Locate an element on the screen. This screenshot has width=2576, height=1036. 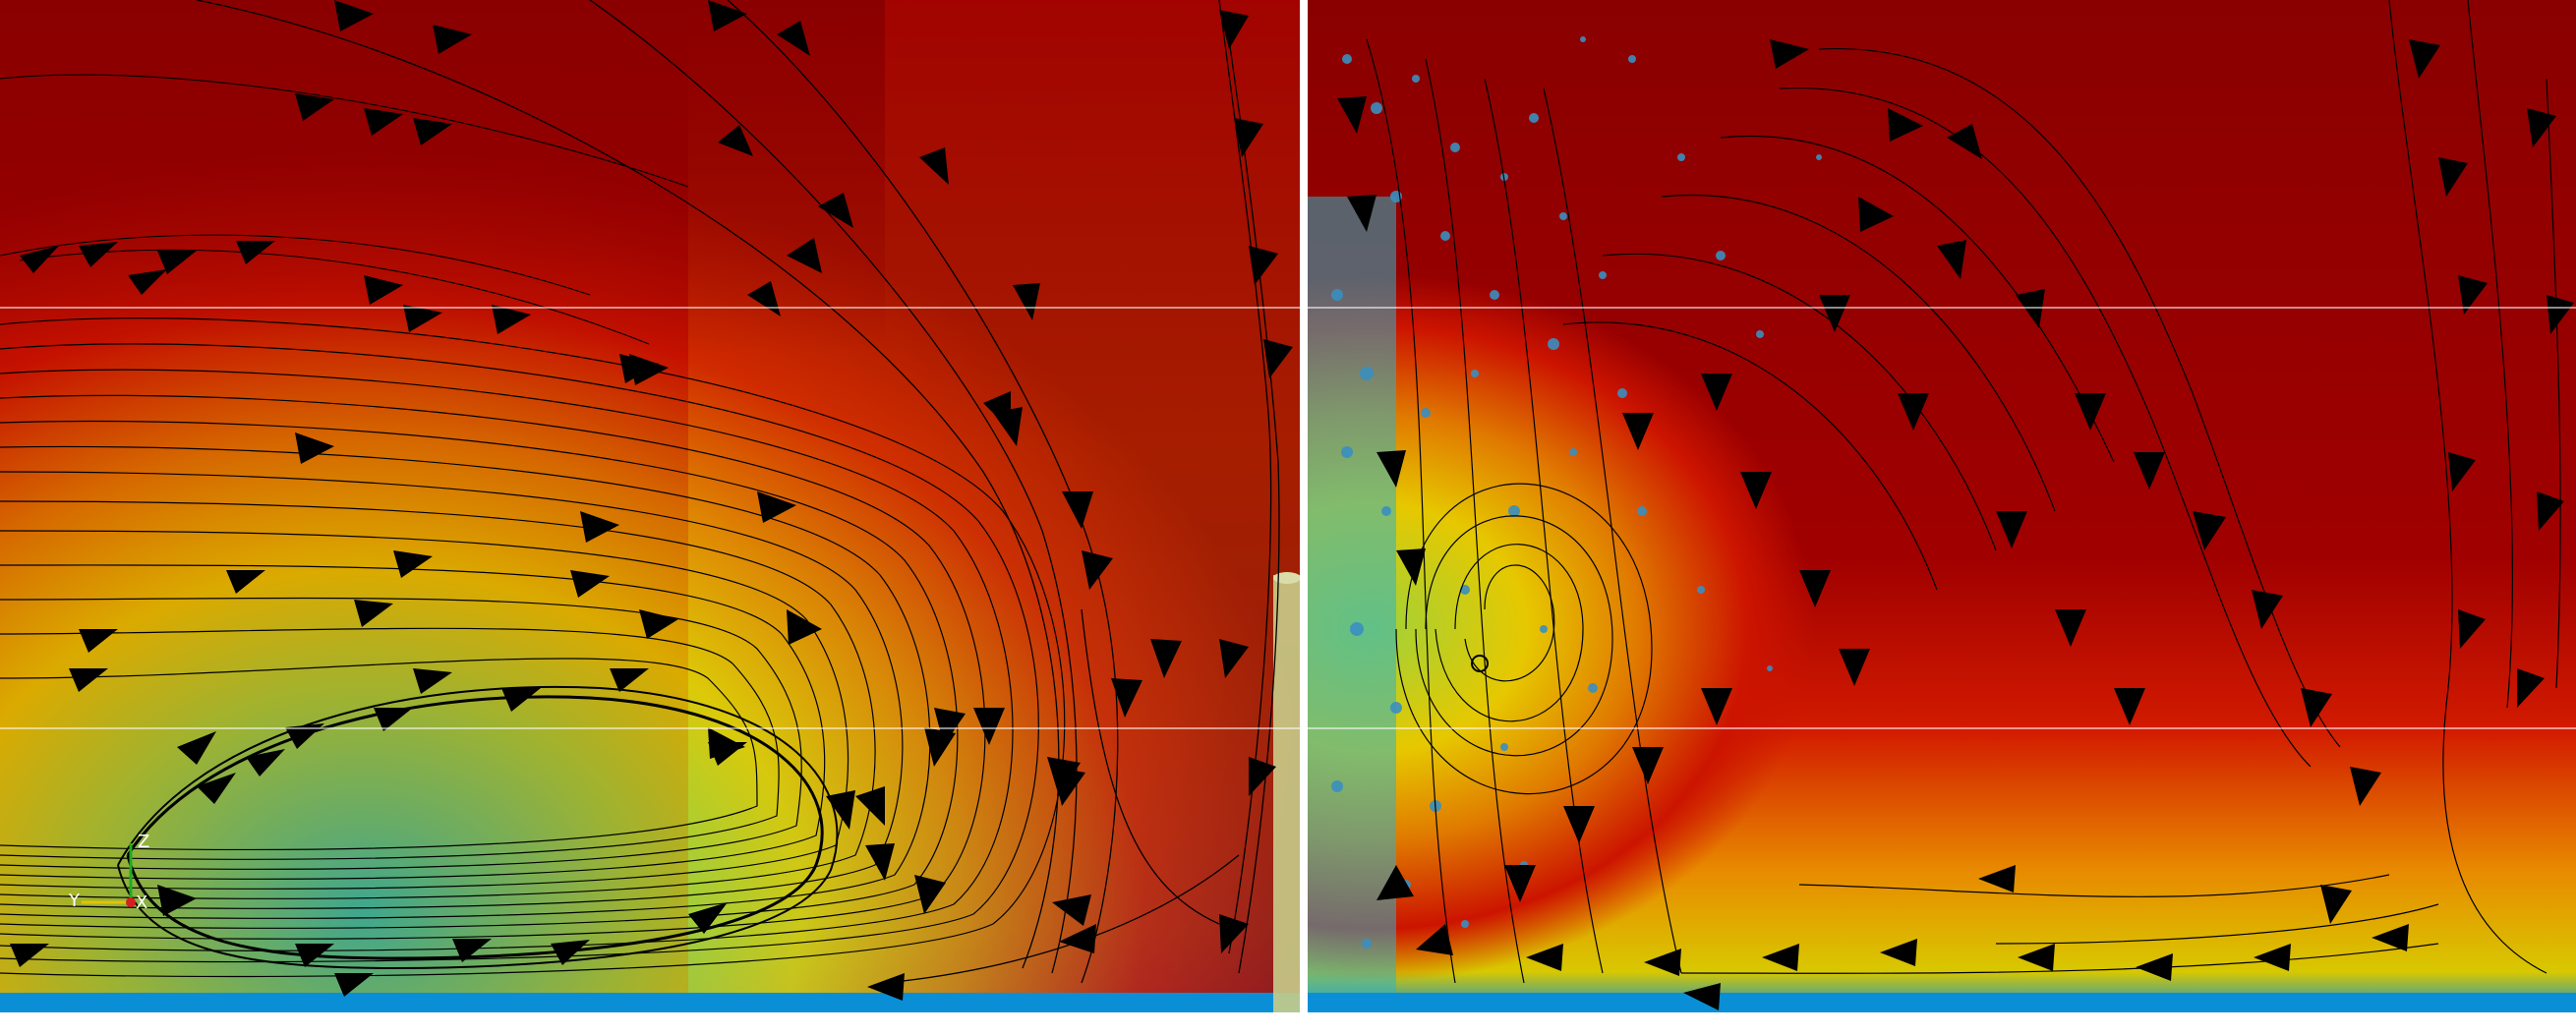
axis-x-label: X is located at coordinates (141, 903).